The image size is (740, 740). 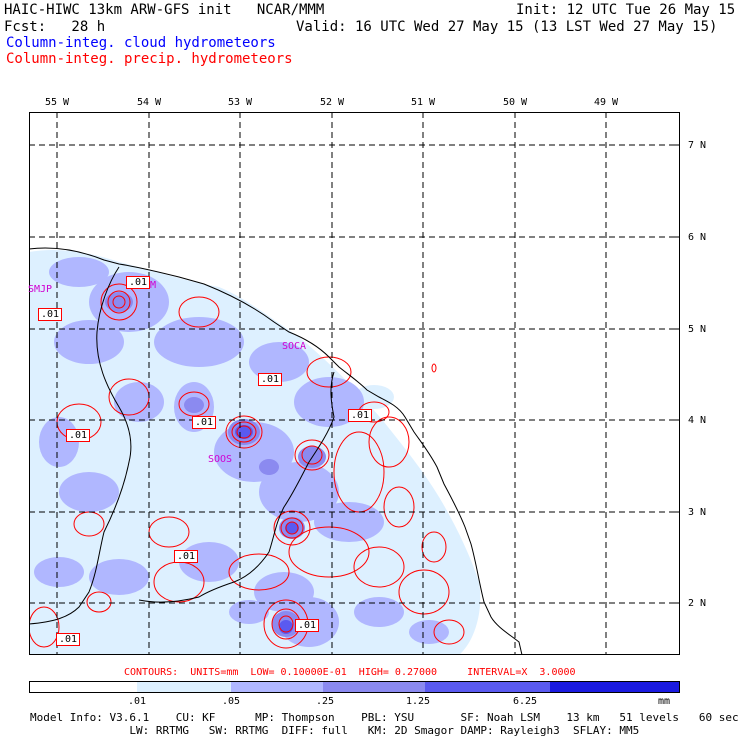 What do you see at coordinates (664, 701) in the screenshot?
I see `colorbar-units: mm` at bounding box center [664, 701].